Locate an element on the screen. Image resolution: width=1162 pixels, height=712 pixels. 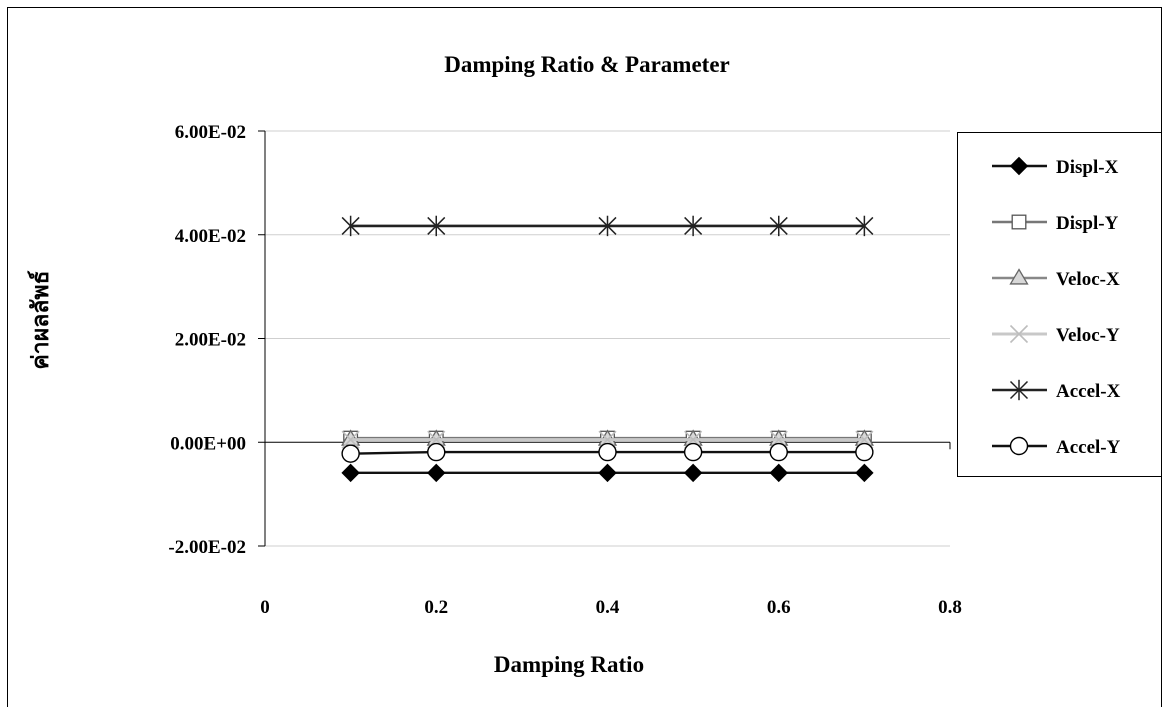
legend-label: Accel-Y is located at coordinates (1088, 447).